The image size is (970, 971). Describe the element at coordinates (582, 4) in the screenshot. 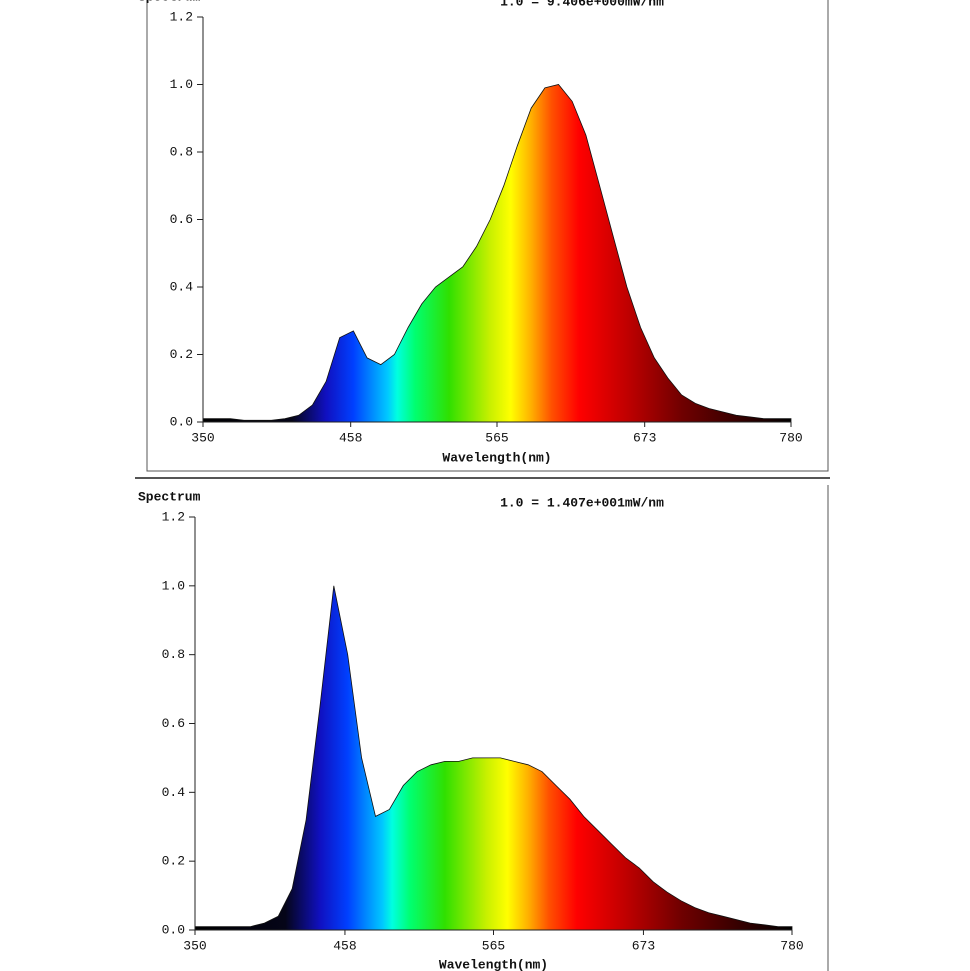

I see `chart-subtitle: 1.0 = 9.406e+000mW/nm` at that location.